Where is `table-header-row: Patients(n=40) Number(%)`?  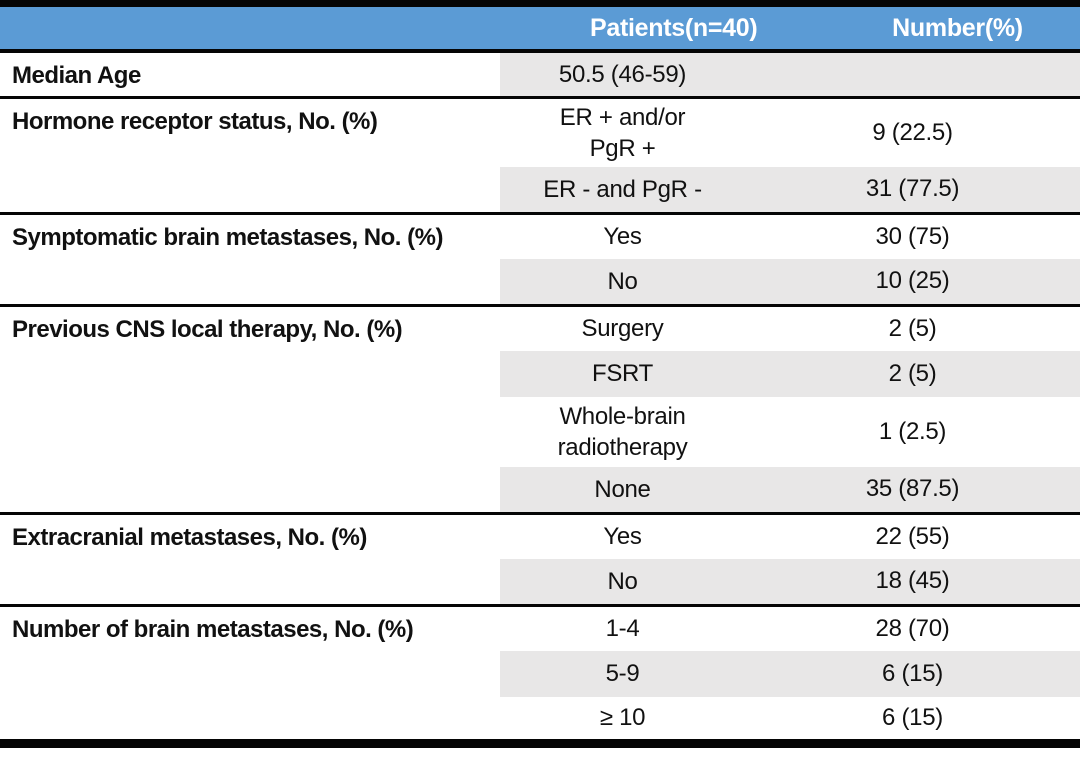 table-header-row: Patients(n=40) Number(%) is located at coordinates (540, 28).